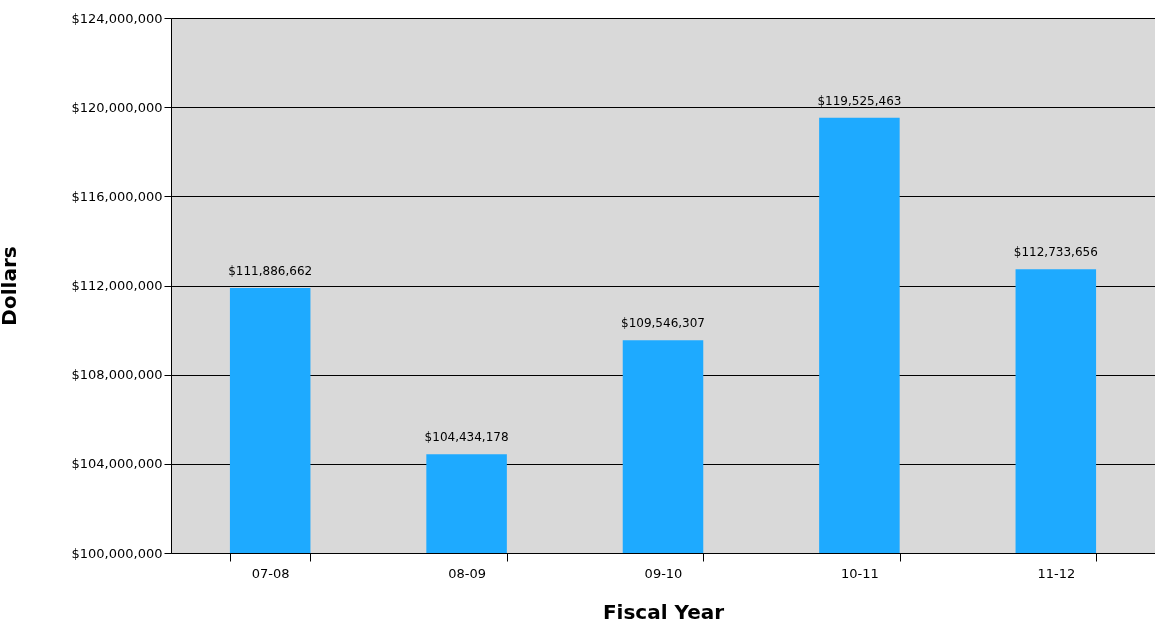  What do you see at coordinates (859, 100) in the screenshot?
I see `data-label: $119,525,463` at bounding box center [859, 100].